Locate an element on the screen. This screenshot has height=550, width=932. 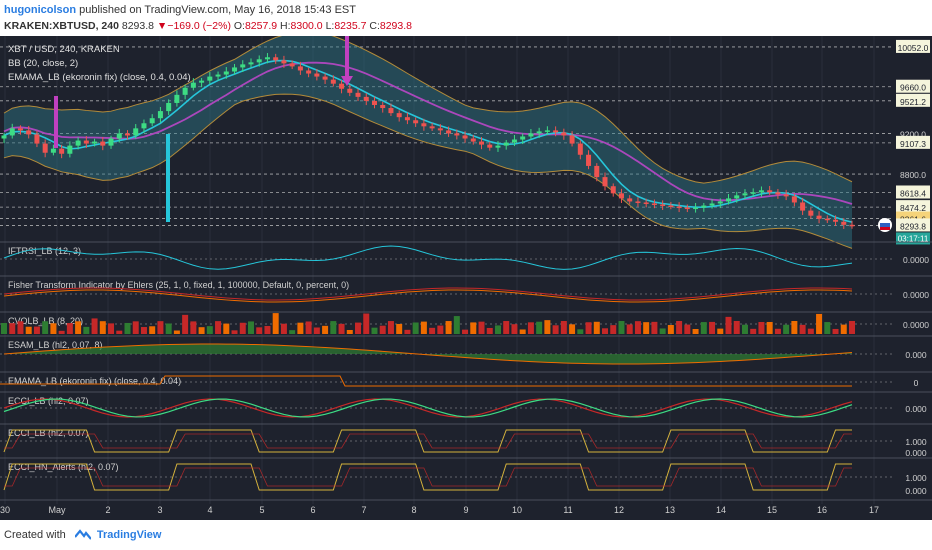
low-label: L: is located at coordinates (330, 26).